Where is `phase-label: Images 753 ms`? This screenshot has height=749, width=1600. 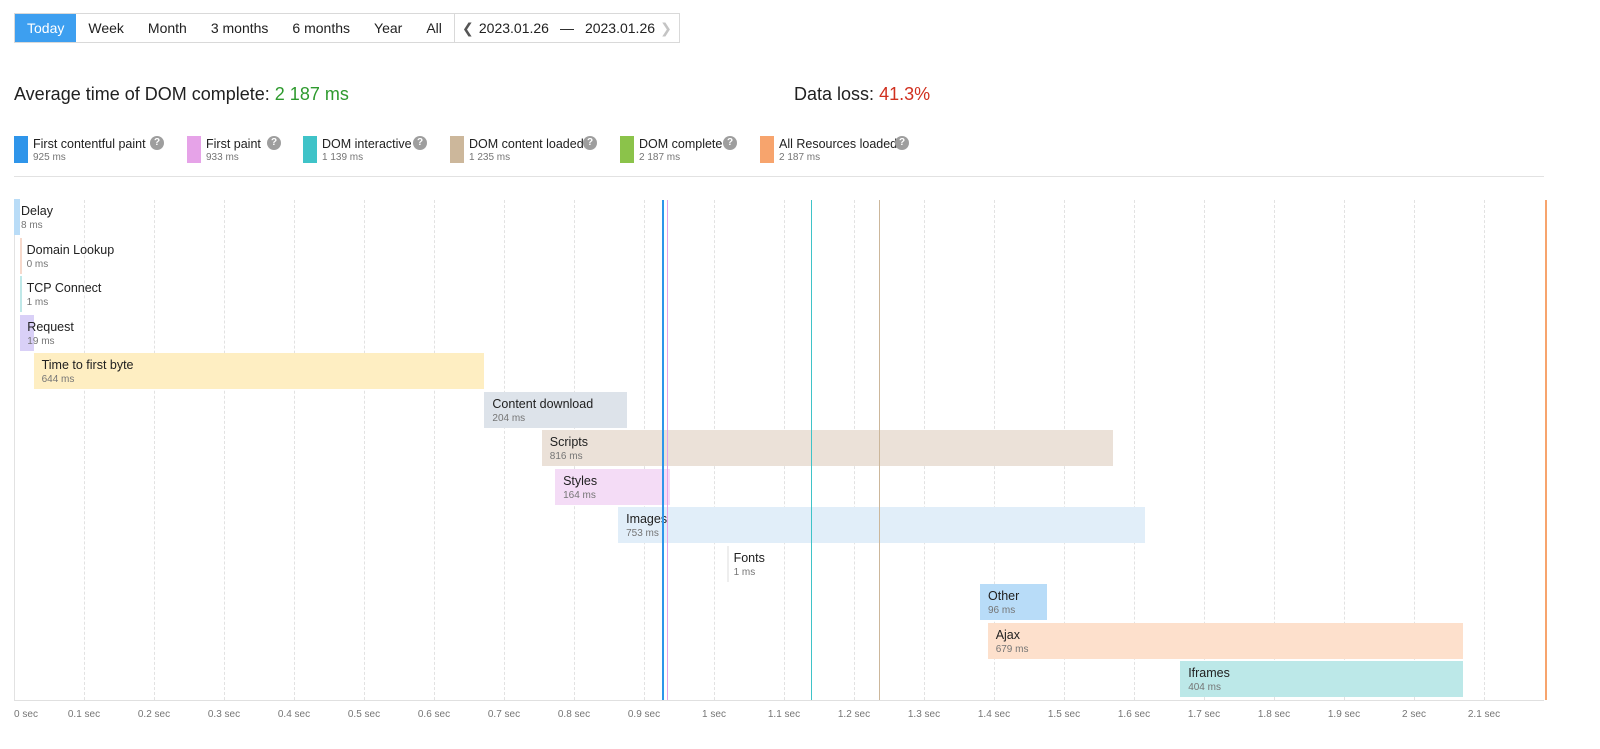
phase-label: Images 753 ms is located at coordinates (646, 526).